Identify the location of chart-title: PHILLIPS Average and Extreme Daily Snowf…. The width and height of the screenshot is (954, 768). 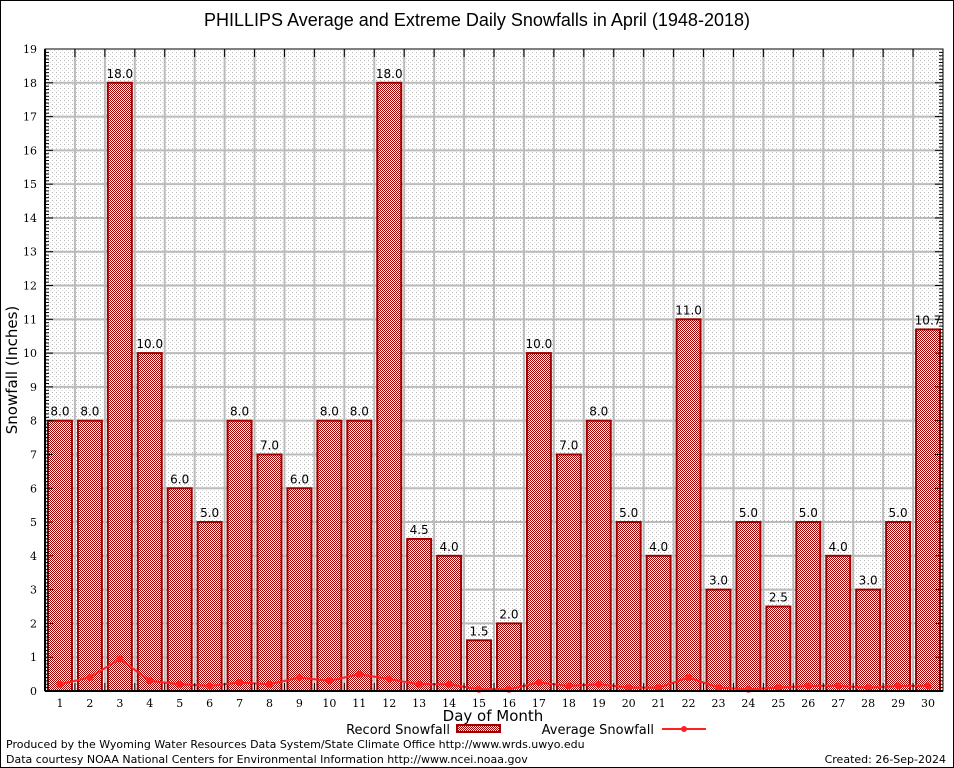
(477, 20).